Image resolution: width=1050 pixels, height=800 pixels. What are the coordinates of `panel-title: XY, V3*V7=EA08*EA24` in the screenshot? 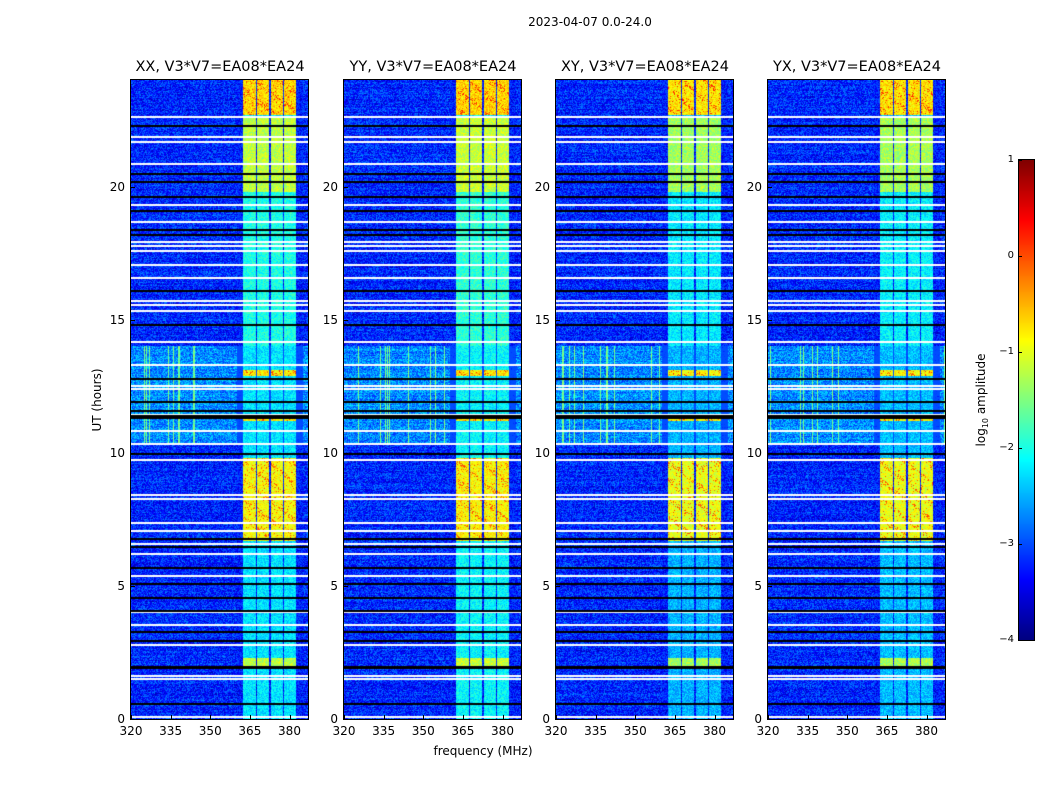 It's located at (644, 67).